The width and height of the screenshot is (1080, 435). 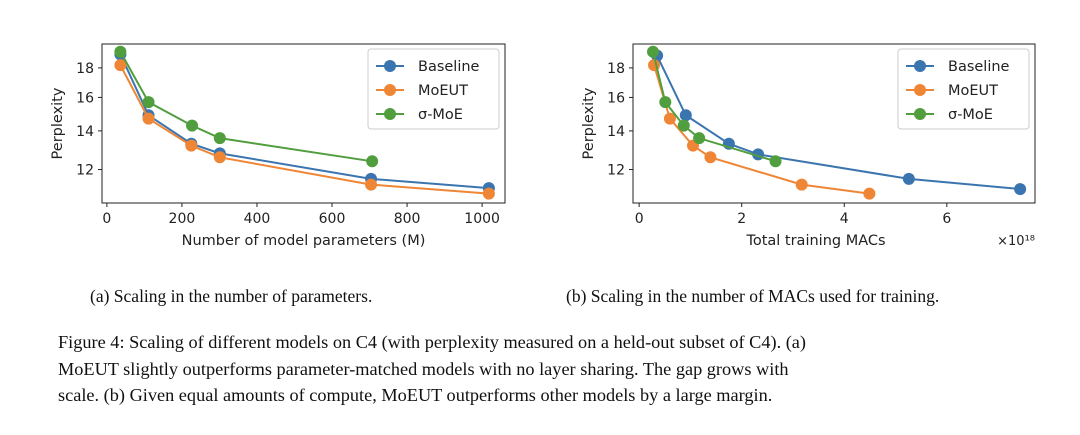 I want to click on x-tick-label: 6, so click(x=946, y=219).